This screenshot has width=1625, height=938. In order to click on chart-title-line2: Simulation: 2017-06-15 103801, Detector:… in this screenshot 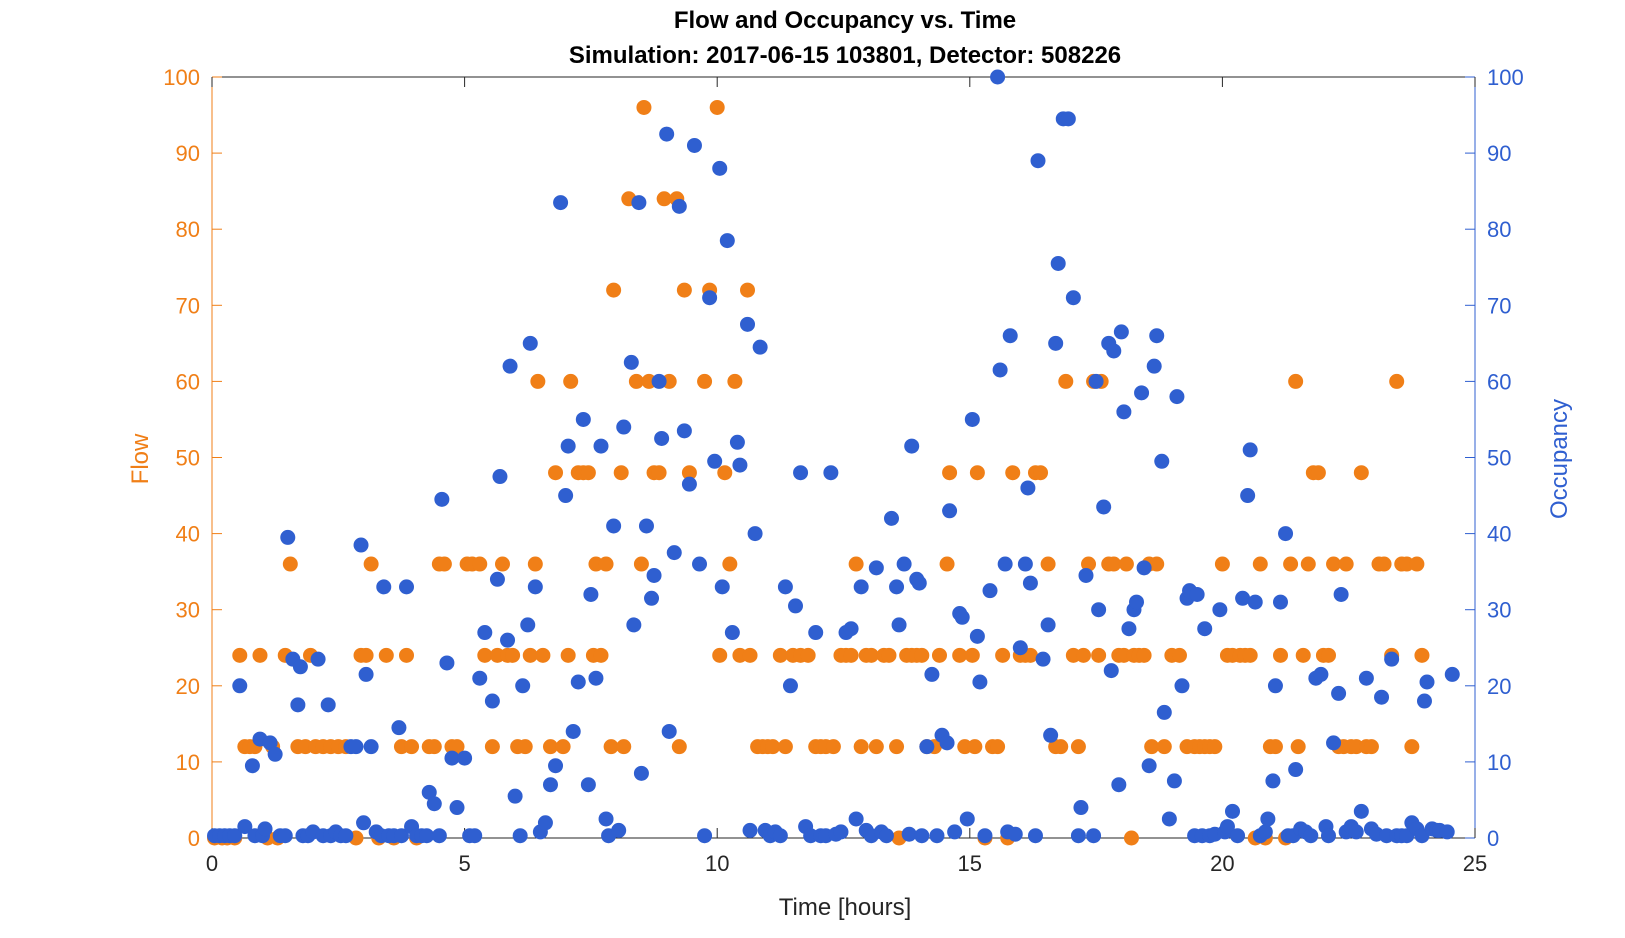, I will do `click(845, 55)`.